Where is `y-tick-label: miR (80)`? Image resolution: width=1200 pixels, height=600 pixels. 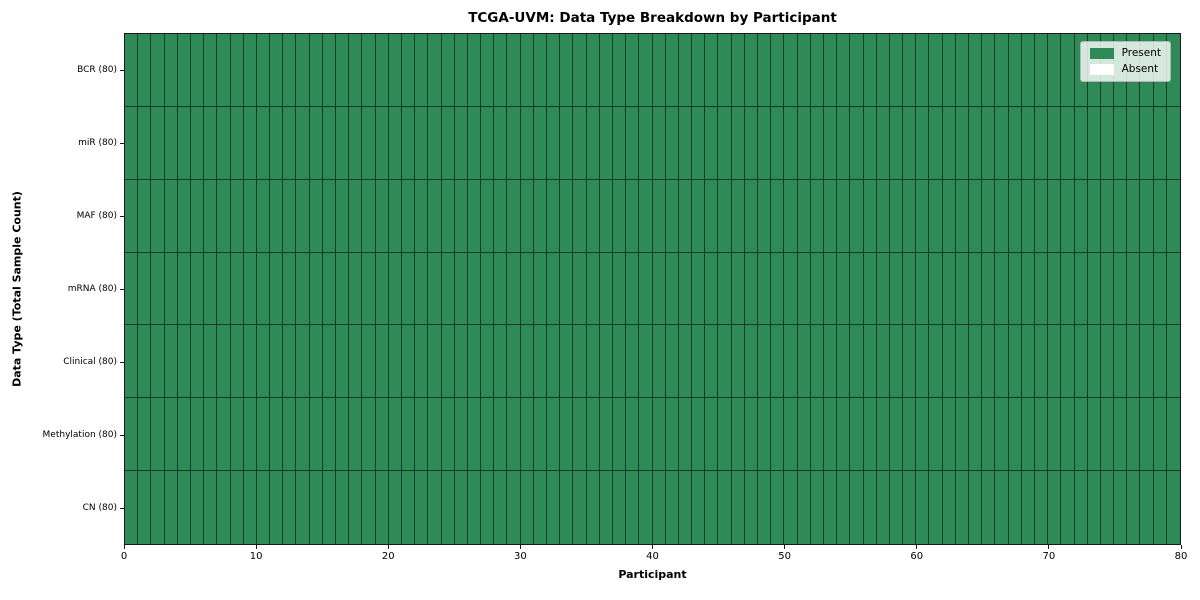
y-tick-label: miR (80) is located at coordinates (97, 142).